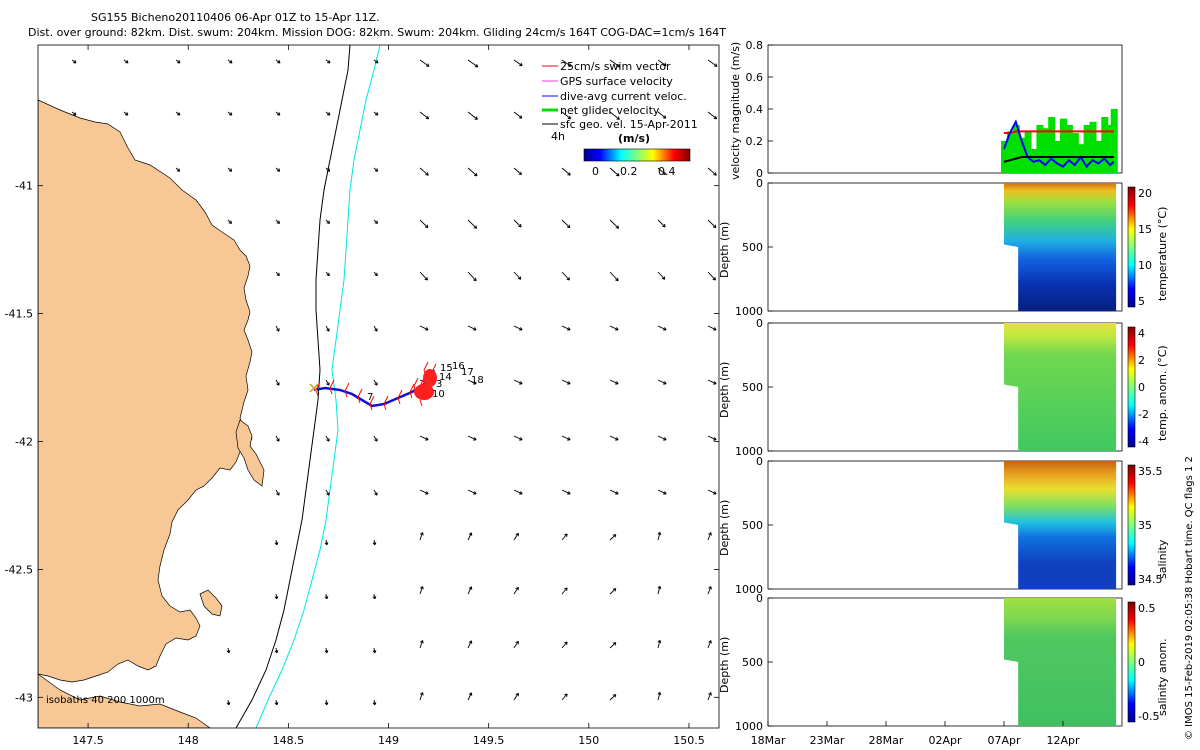  Describe the element at coordinates (637, 155) in the screenshot. I see `speed-colorbar` at that location.